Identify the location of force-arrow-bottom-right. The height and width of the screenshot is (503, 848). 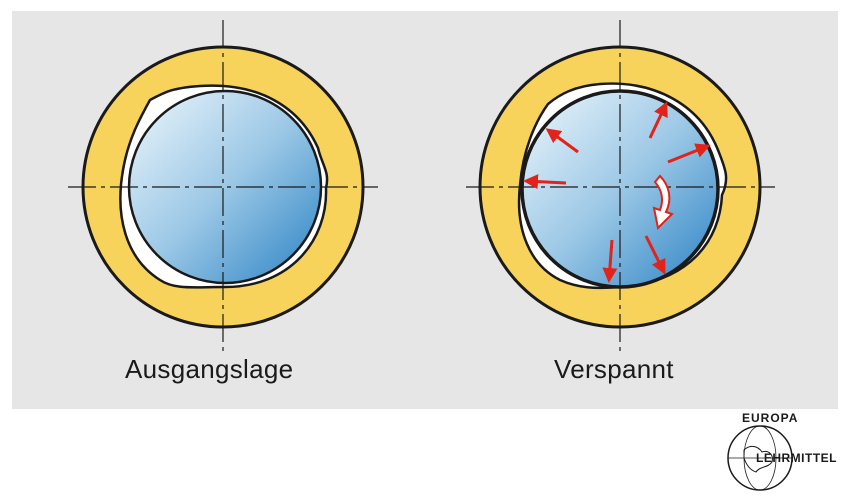
(655, 255).